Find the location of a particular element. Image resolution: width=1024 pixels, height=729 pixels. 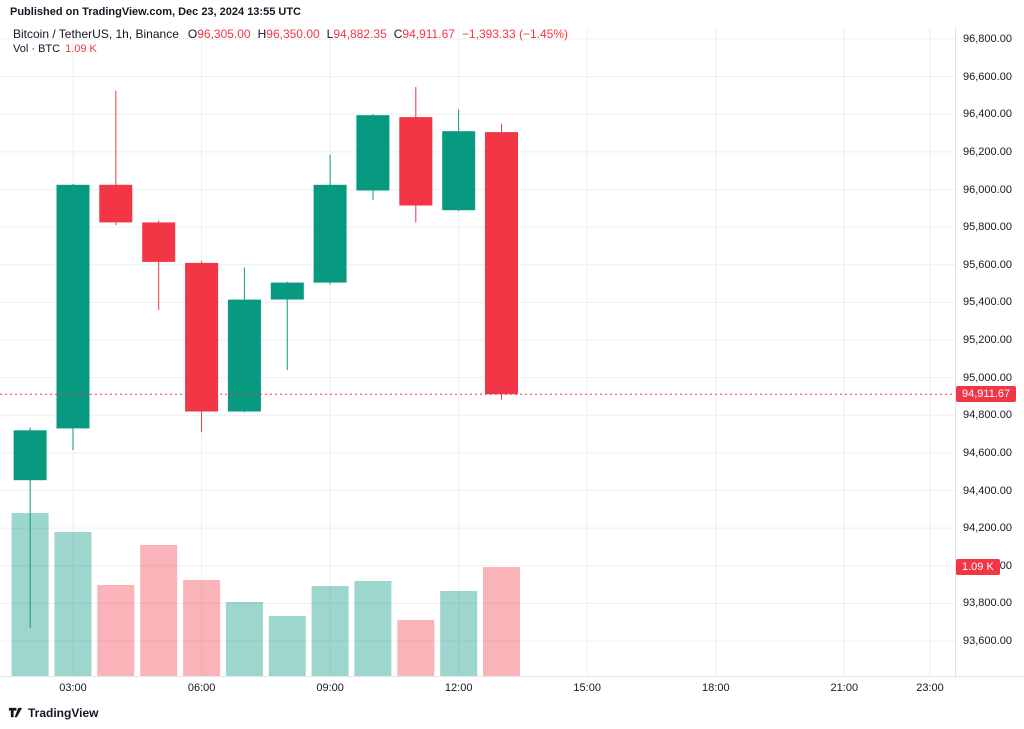

low-value: 94,882.35 is located at coordinates (360, 34).